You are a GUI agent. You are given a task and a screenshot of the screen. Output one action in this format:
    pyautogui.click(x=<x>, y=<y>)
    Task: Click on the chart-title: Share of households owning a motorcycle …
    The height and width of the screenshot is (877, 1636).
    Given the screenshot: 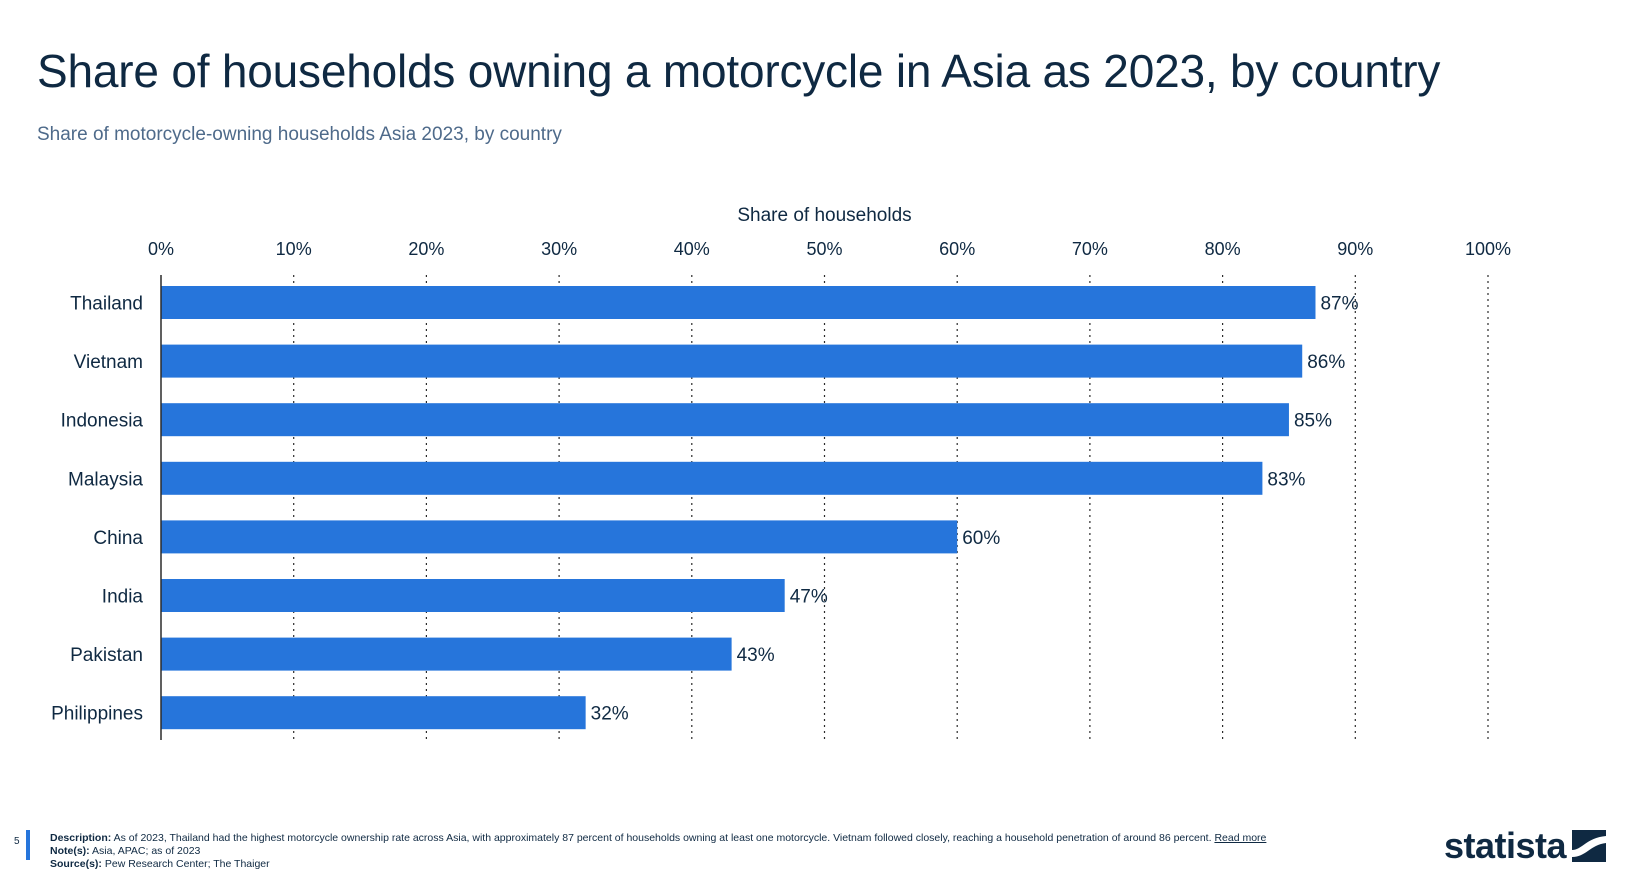 What is the action you would take?
    pyautogui.click(x=739, y=71)
    